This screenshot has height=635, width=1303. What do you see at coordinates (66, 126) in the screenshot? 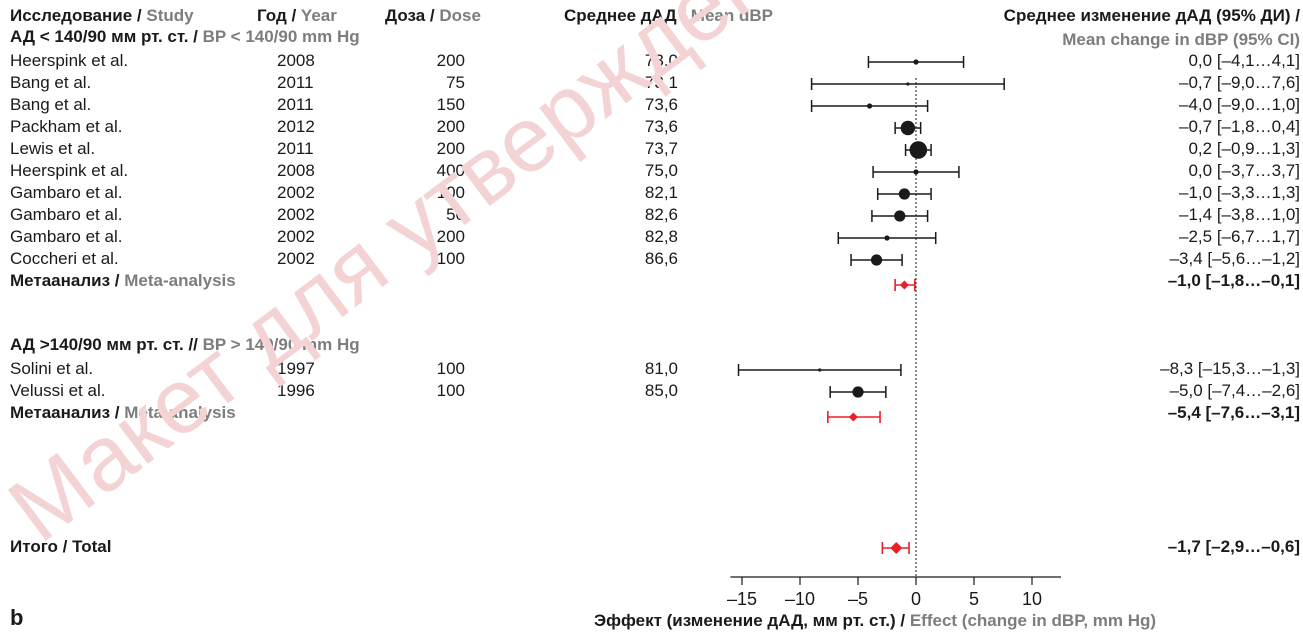
I see `study-name: Packham et al.` at bounding box center [66, 126].